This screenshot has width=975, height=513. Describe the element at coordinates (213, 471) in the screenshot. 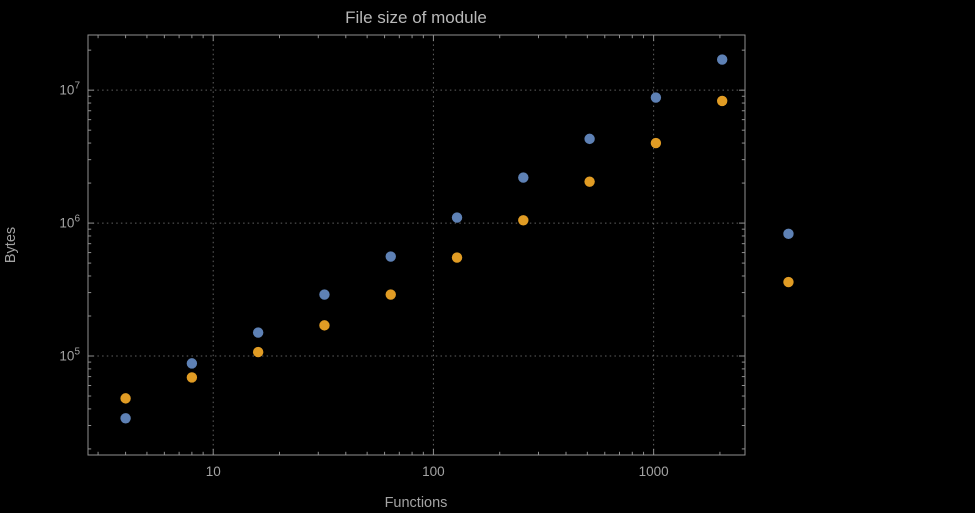

I see `x-tick-label: 10` at that location.